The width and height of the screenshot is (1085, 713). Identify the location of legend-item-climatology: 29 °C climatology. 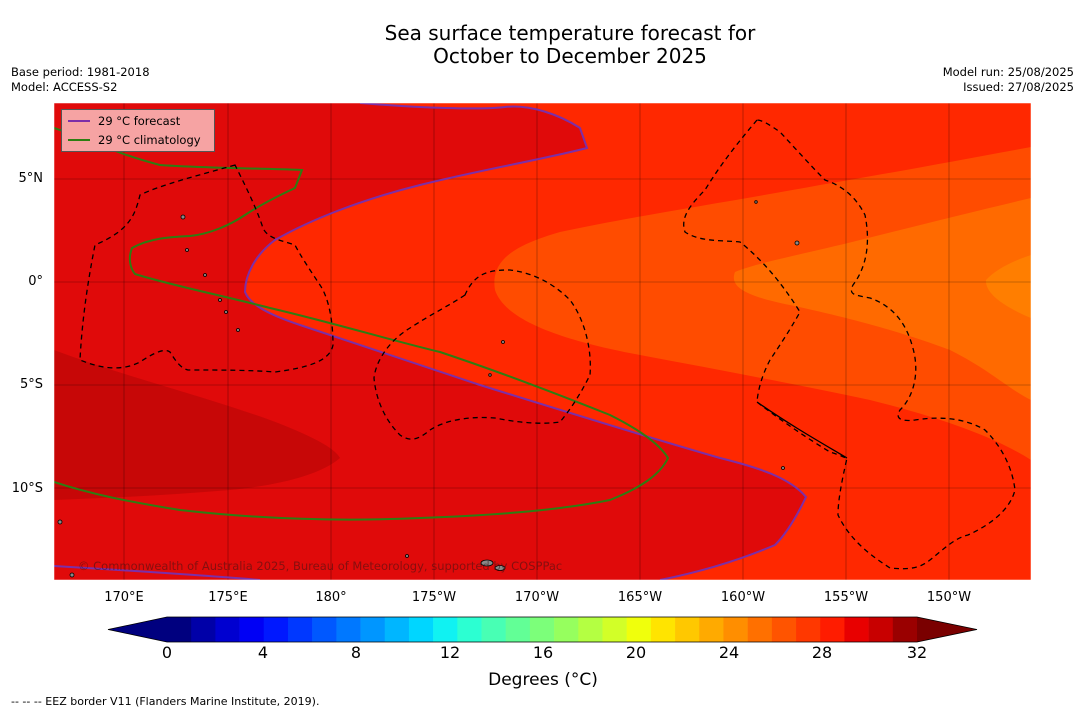
(134, 140).